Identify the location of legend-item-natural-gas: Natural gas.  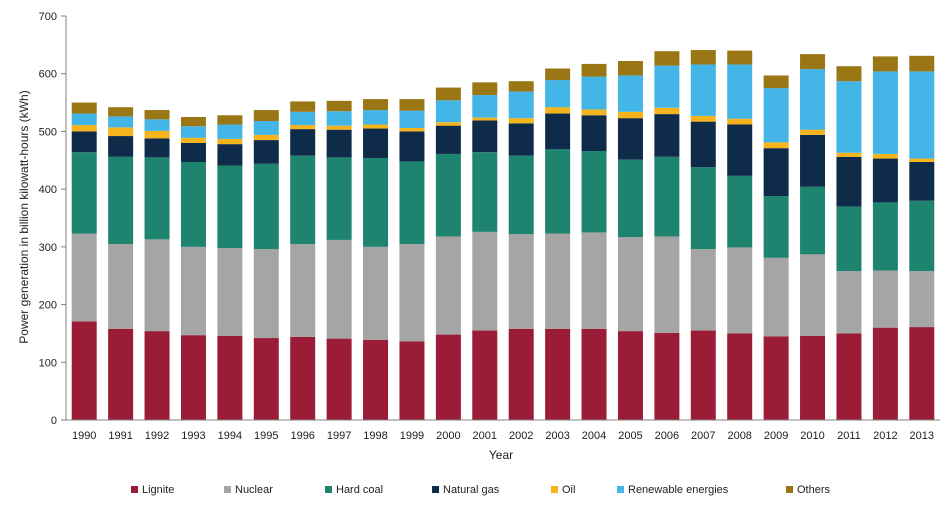
(466, 490).